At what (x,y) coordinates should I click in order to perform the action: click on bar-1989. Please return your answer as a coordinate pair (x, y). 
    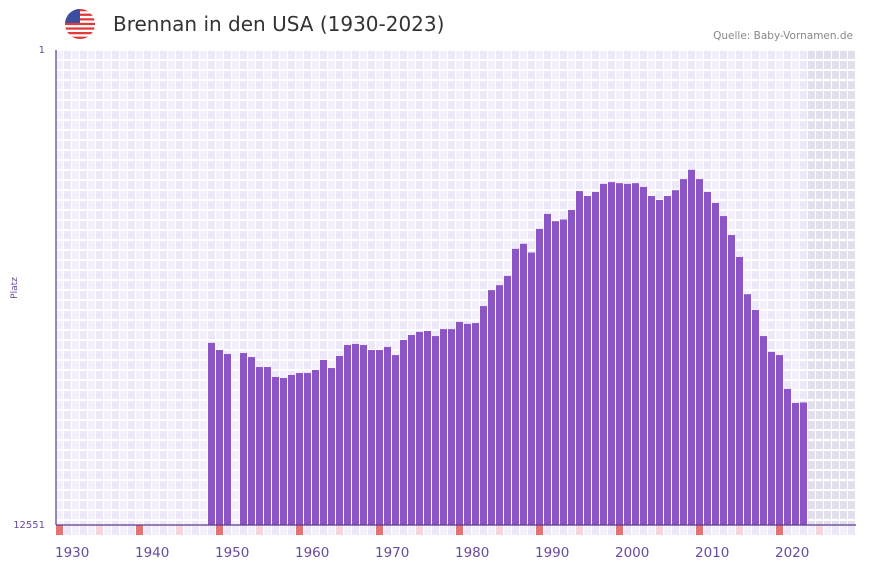
    Looking at the image, I should click on (531, 388).